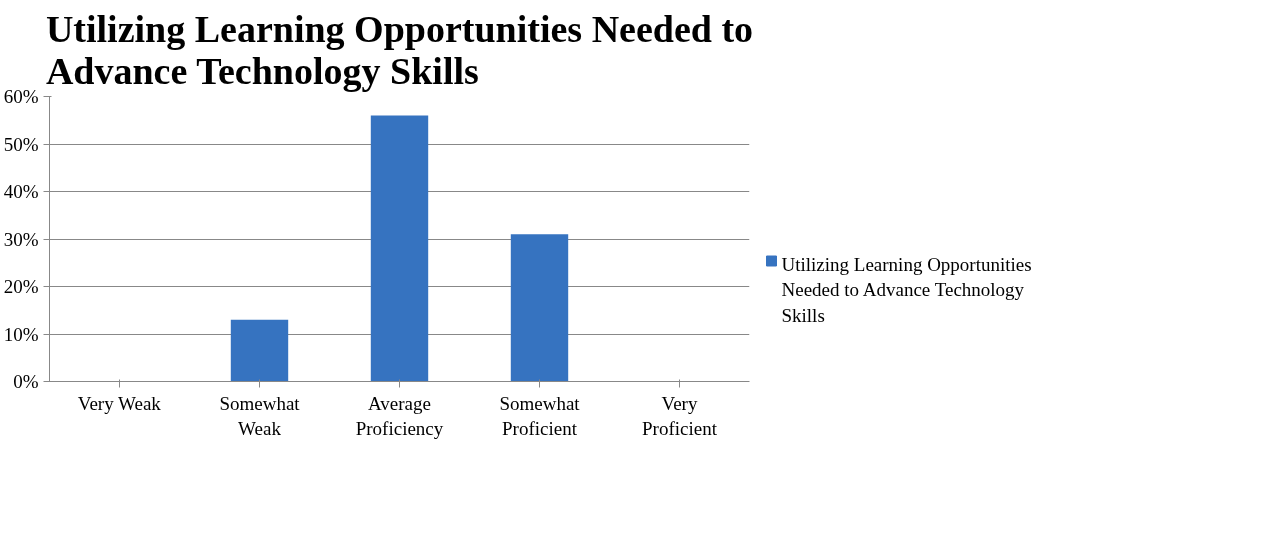  Describe the element at coordinates (399, 49) in the screenshot. I see `chart-title: Utilizing Learning Opportunities Needed to Advance Technology Skills` at that location.